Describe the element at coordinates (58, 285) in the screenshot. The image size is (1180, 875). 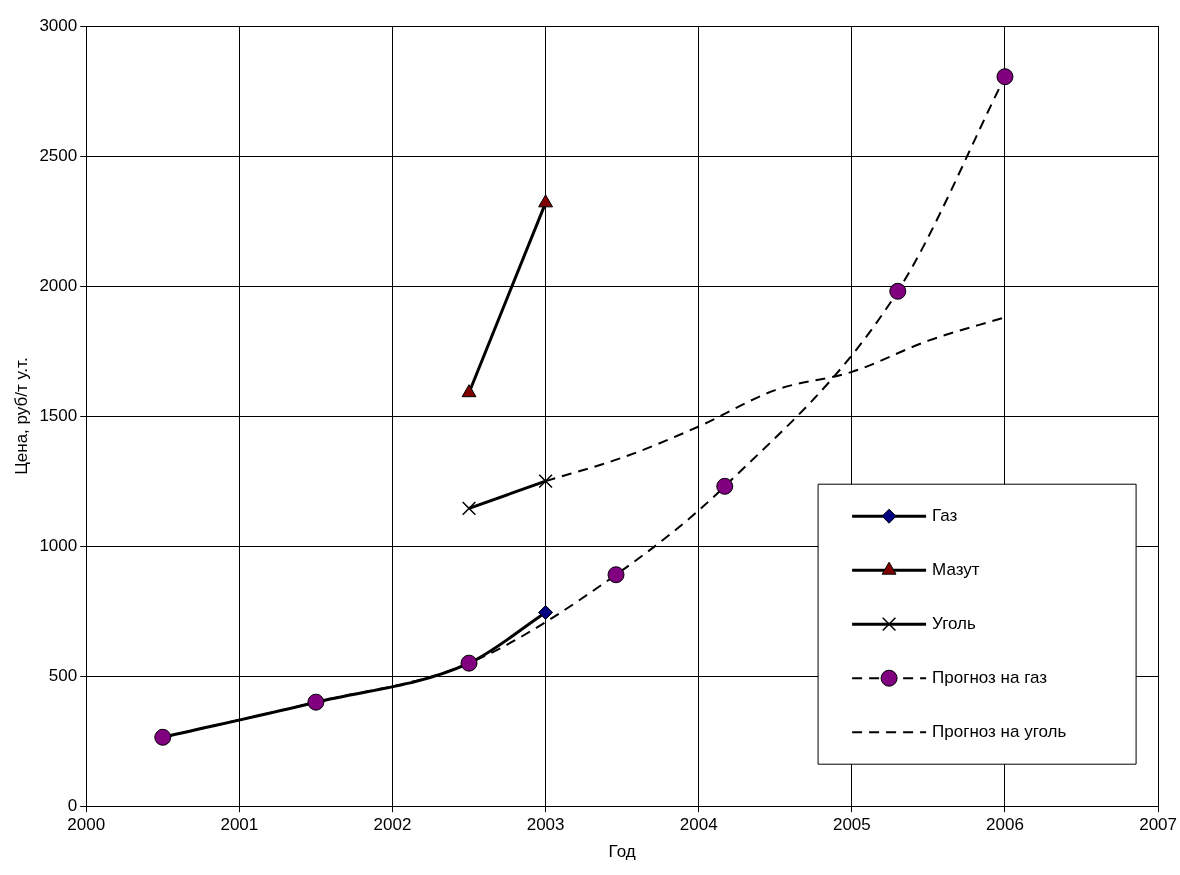
I see `y-tick-label: 2000` at that location.